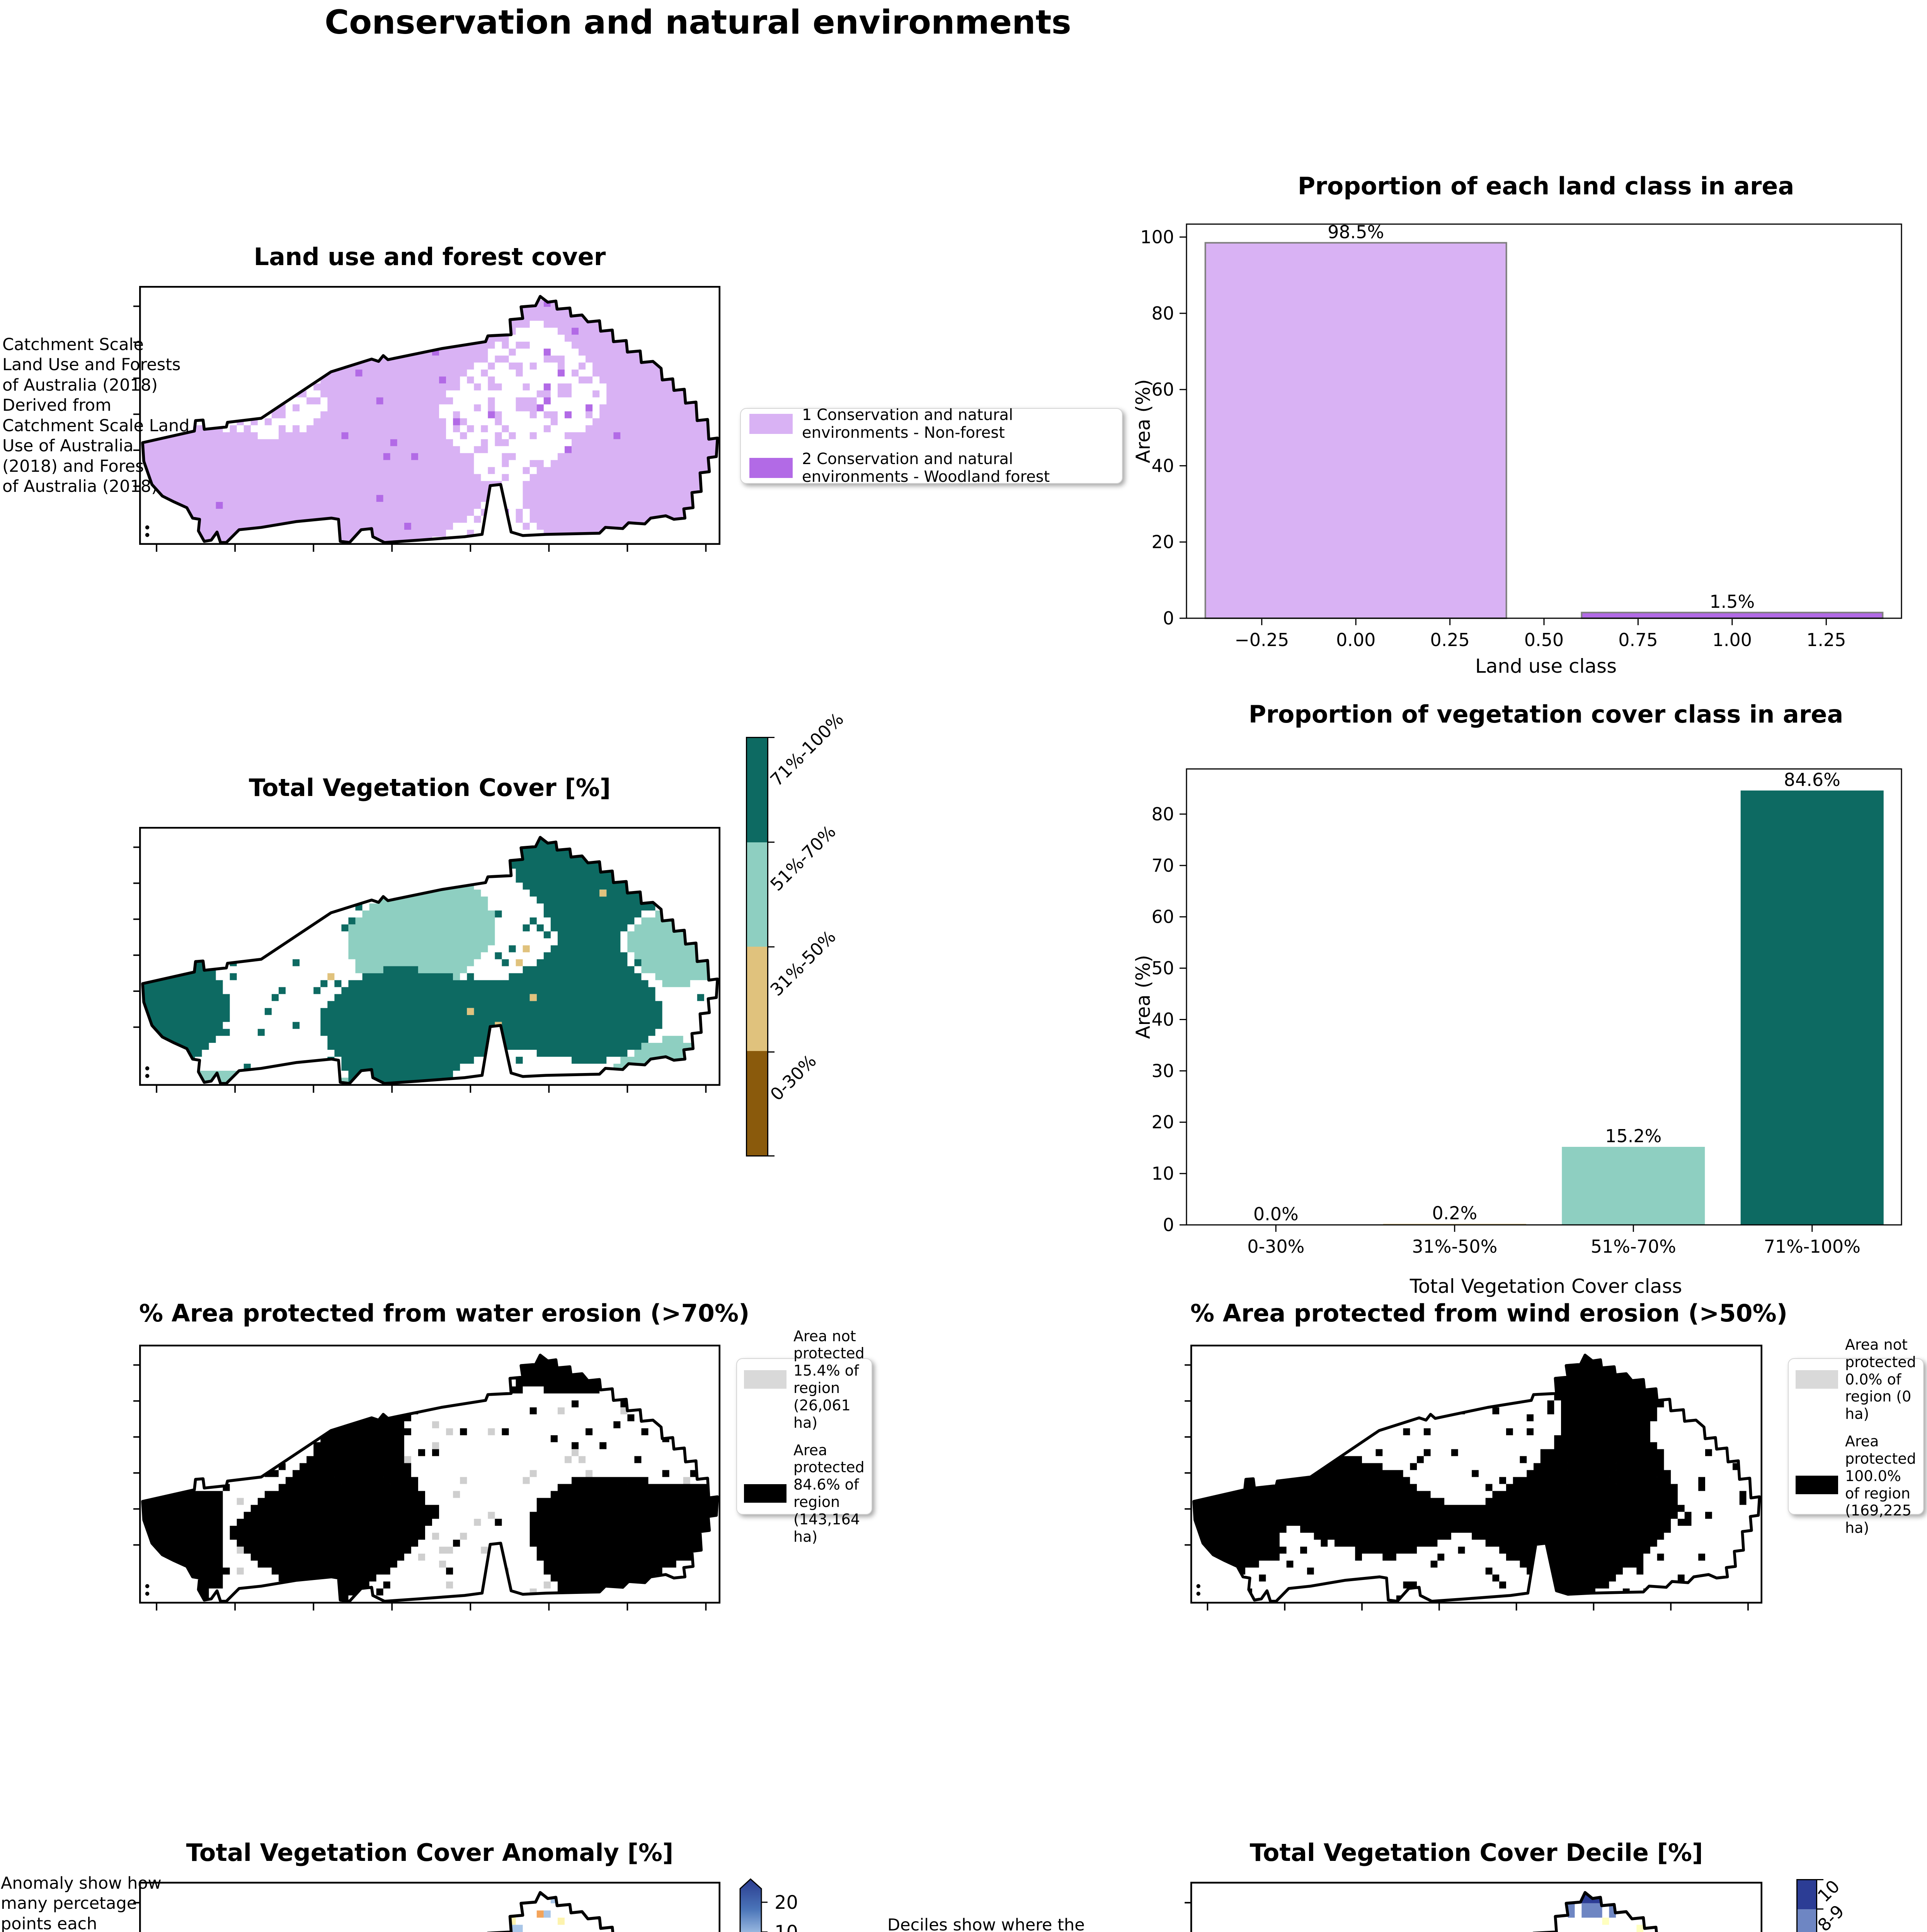 Image resolution: width=1927 pixels, height=1932 pixels. What do you see at coordinates (807, 749) in the screenshot?
I see `colorbar-label: 71%-100%` at bounding box center [807, 749].